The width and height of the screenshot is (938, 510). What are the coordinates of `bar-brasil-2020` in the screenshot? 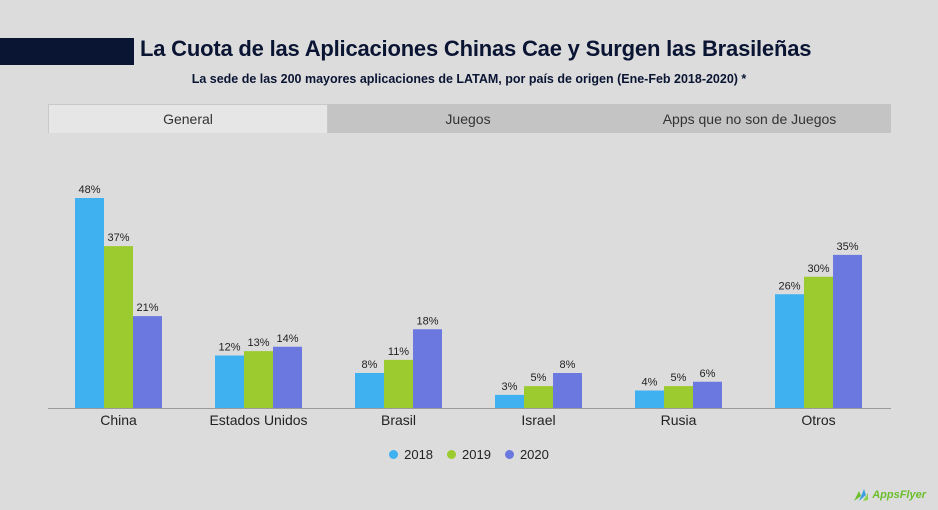 It's located at (427, 368).